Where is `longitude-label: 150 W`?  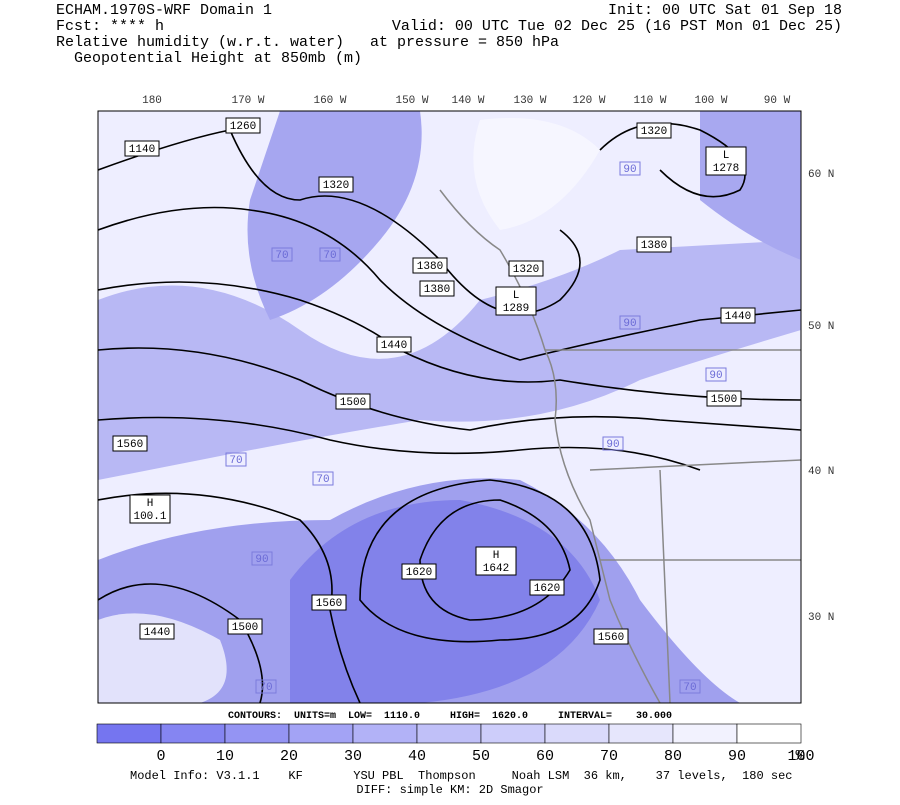
longitude-label: 150 W is located at coordinates (411, 101).